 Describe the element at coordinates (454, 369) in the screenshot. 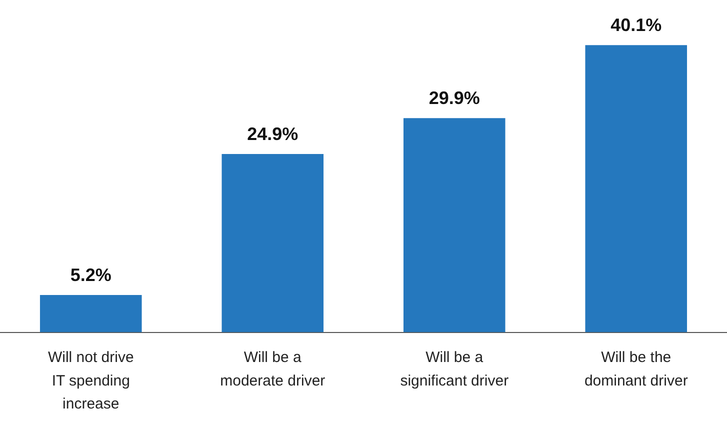

I see `x-tick-label: Will be a significant driver` at that location.